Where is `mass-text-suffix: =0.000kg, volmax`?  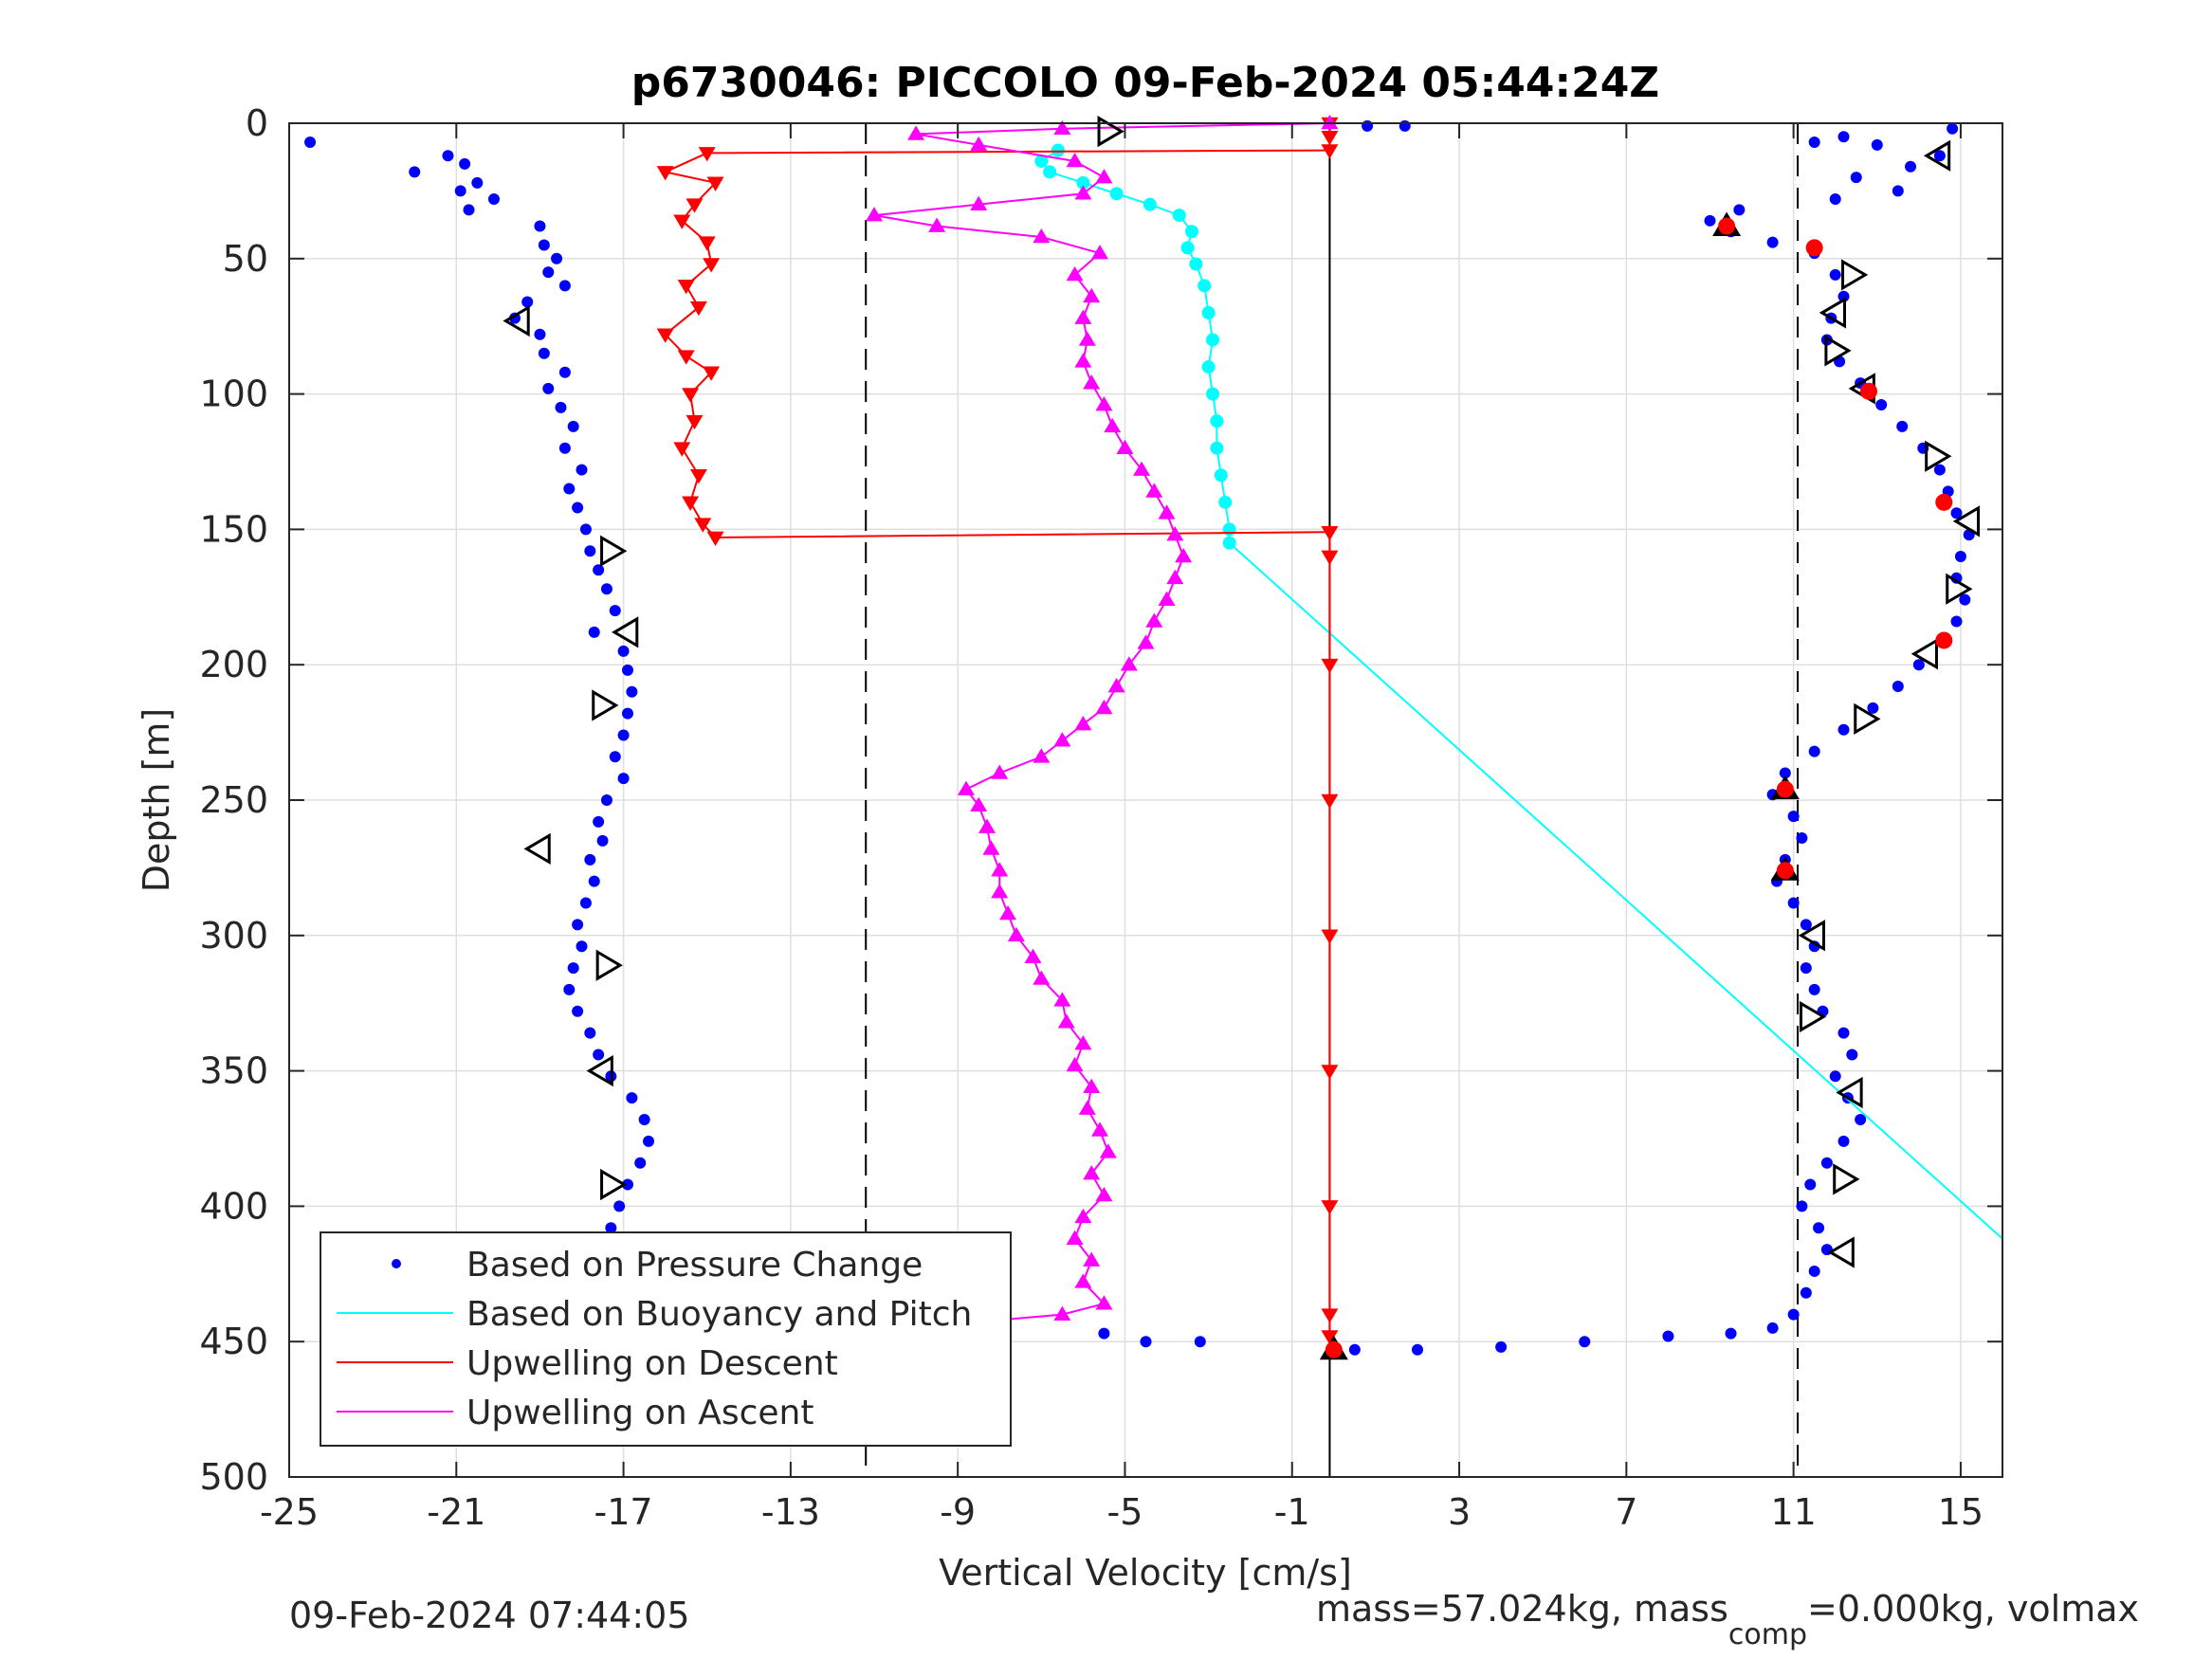
mass-text-suffix: =0.000kg, volmax is located at coordinates (1973, 1609).